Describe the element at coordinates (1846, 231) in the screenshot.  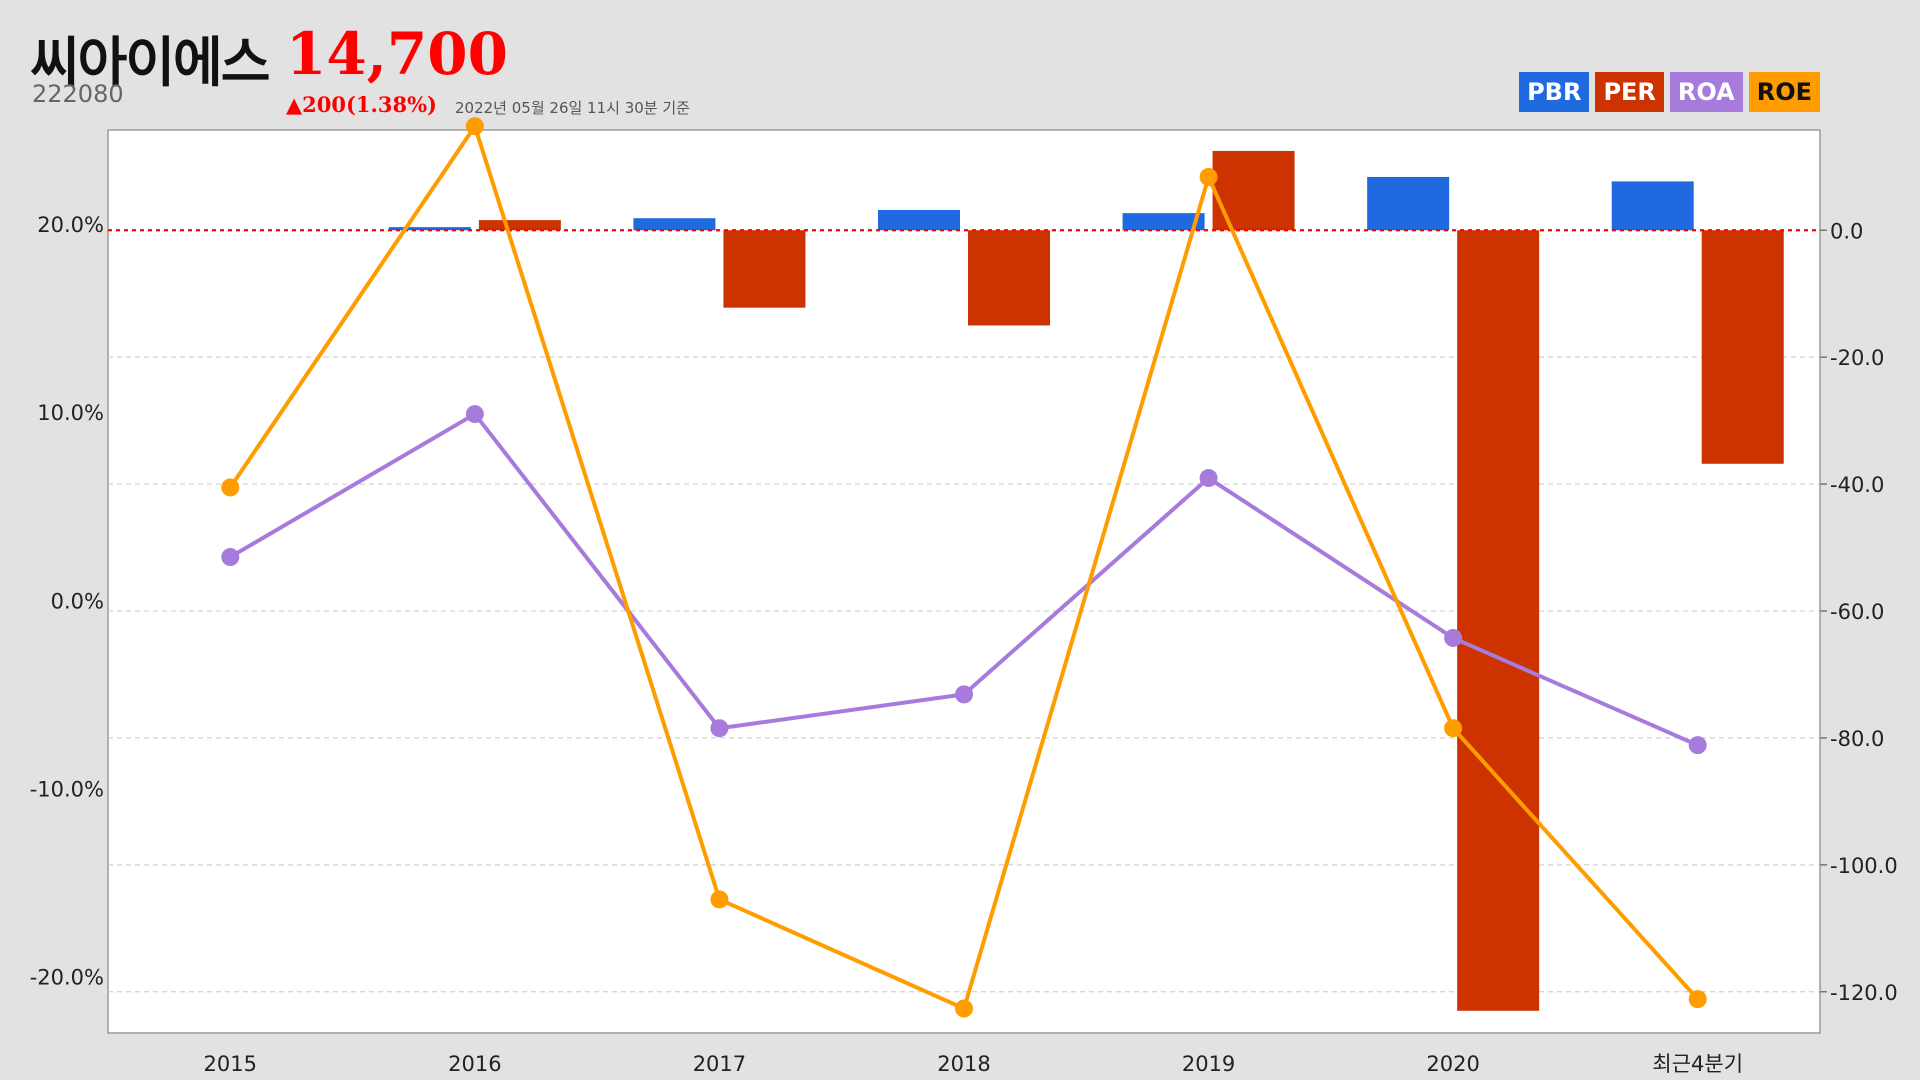
I see `right-axis-label: 0.0` at that location.